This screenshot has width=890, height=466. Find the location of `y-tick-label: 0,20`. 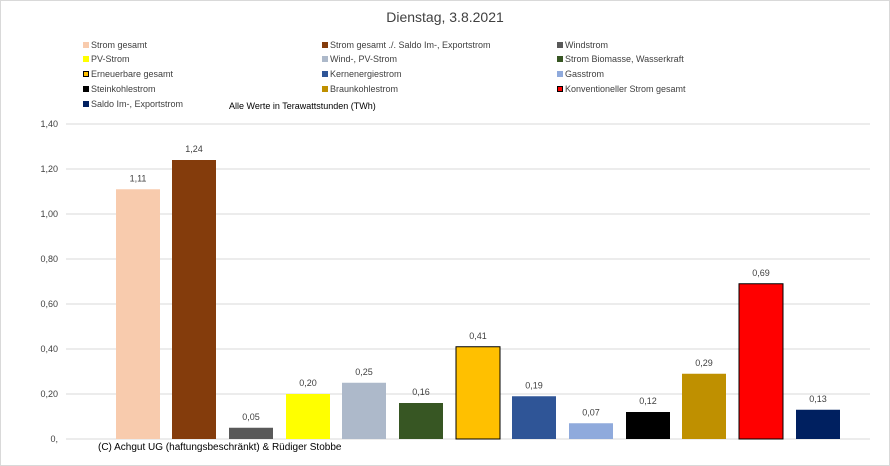

y-tick-label: 0,20 is located at coordinates (49, 394).